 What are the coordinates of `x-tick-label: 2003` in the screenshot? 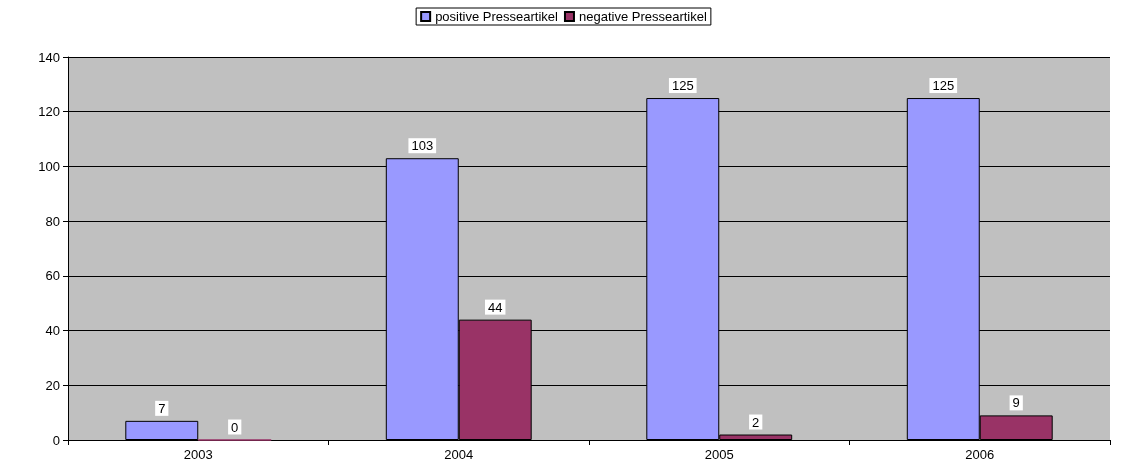 It's located at (198, 454).